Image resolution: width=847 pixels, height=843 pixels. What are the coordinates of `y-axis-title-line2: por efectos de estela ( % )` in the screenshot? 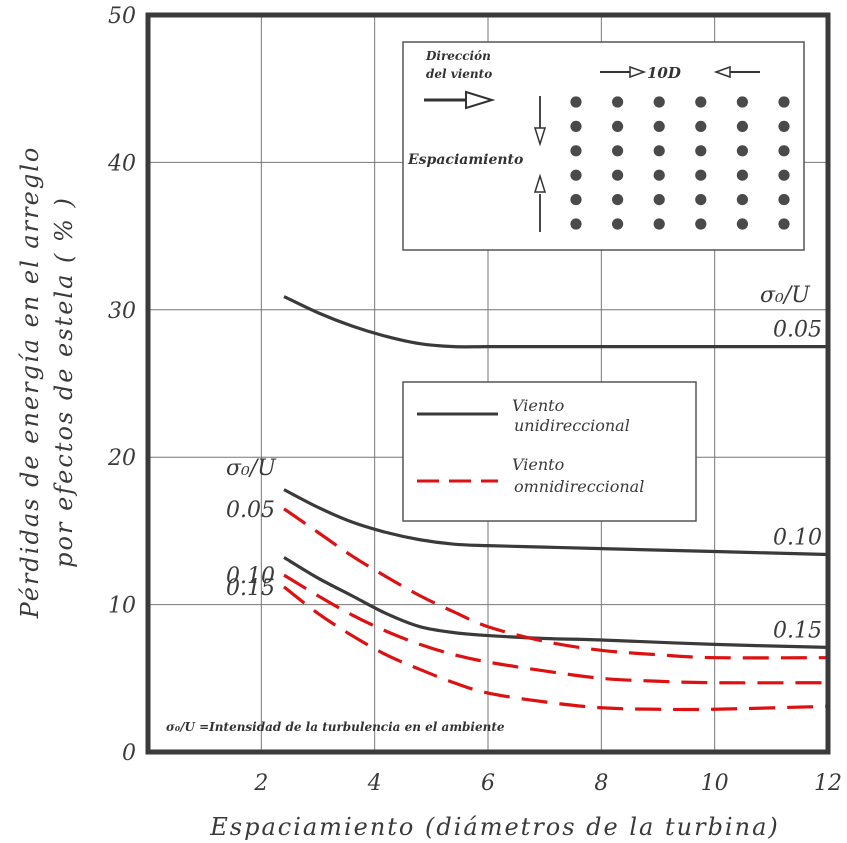 It's located at (64, 382).